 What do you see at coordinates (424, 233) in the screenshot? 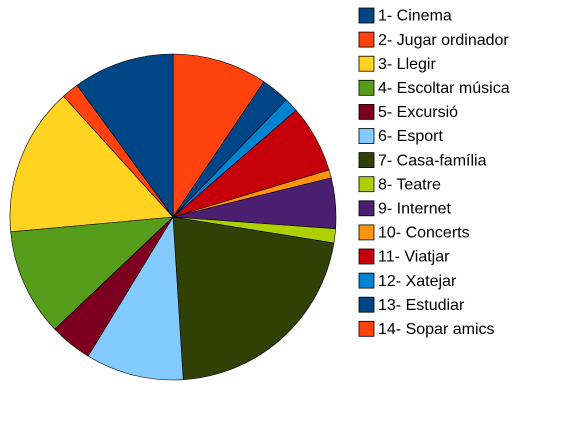
I see `legend-label: 10- Concerts` at bounding box center [424, 233].